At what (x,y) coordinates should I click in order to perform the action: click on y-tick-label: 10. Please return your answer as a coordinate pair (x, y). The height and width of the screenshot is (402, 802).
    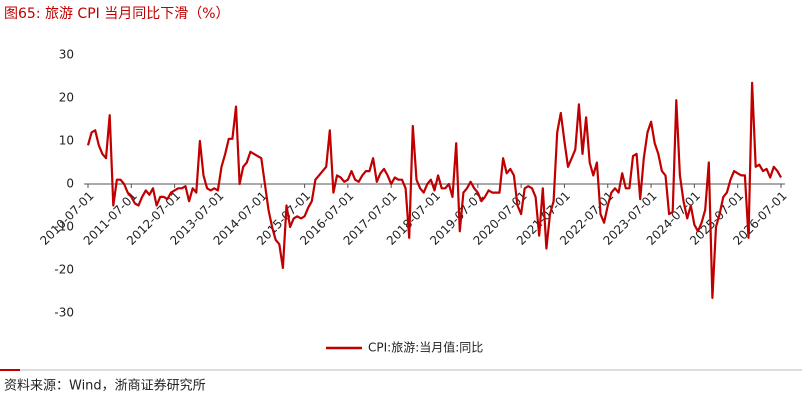
    Looking at the image, I should click on (66, 141).